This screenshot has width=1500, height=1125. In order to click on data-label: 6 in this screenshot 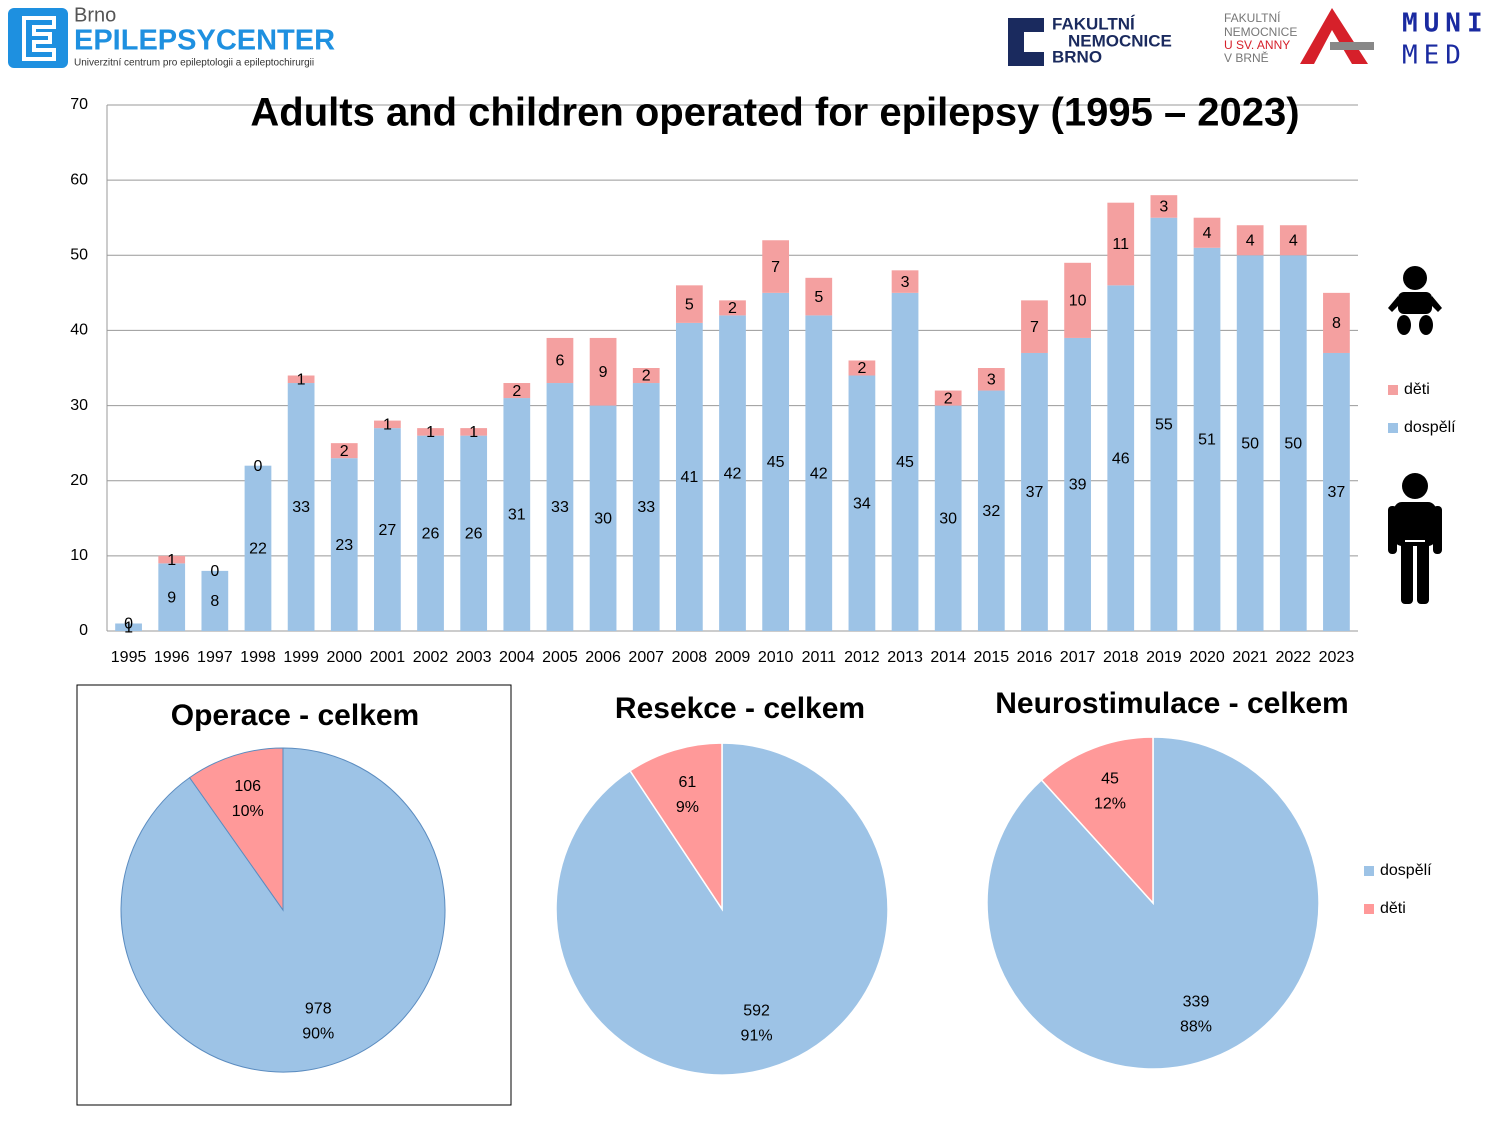, I will do `click(559, 361)`.